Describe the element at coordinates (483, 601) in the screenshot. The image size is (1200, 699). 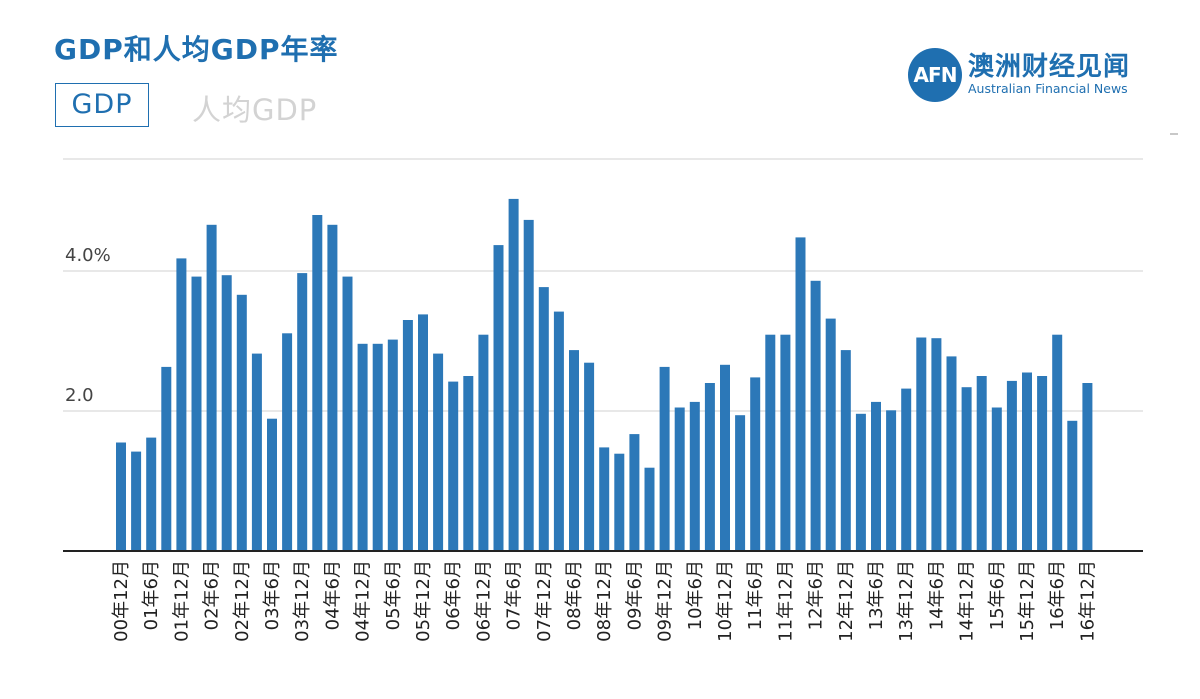
I see `x-tick-label: 06年12月` at that location.